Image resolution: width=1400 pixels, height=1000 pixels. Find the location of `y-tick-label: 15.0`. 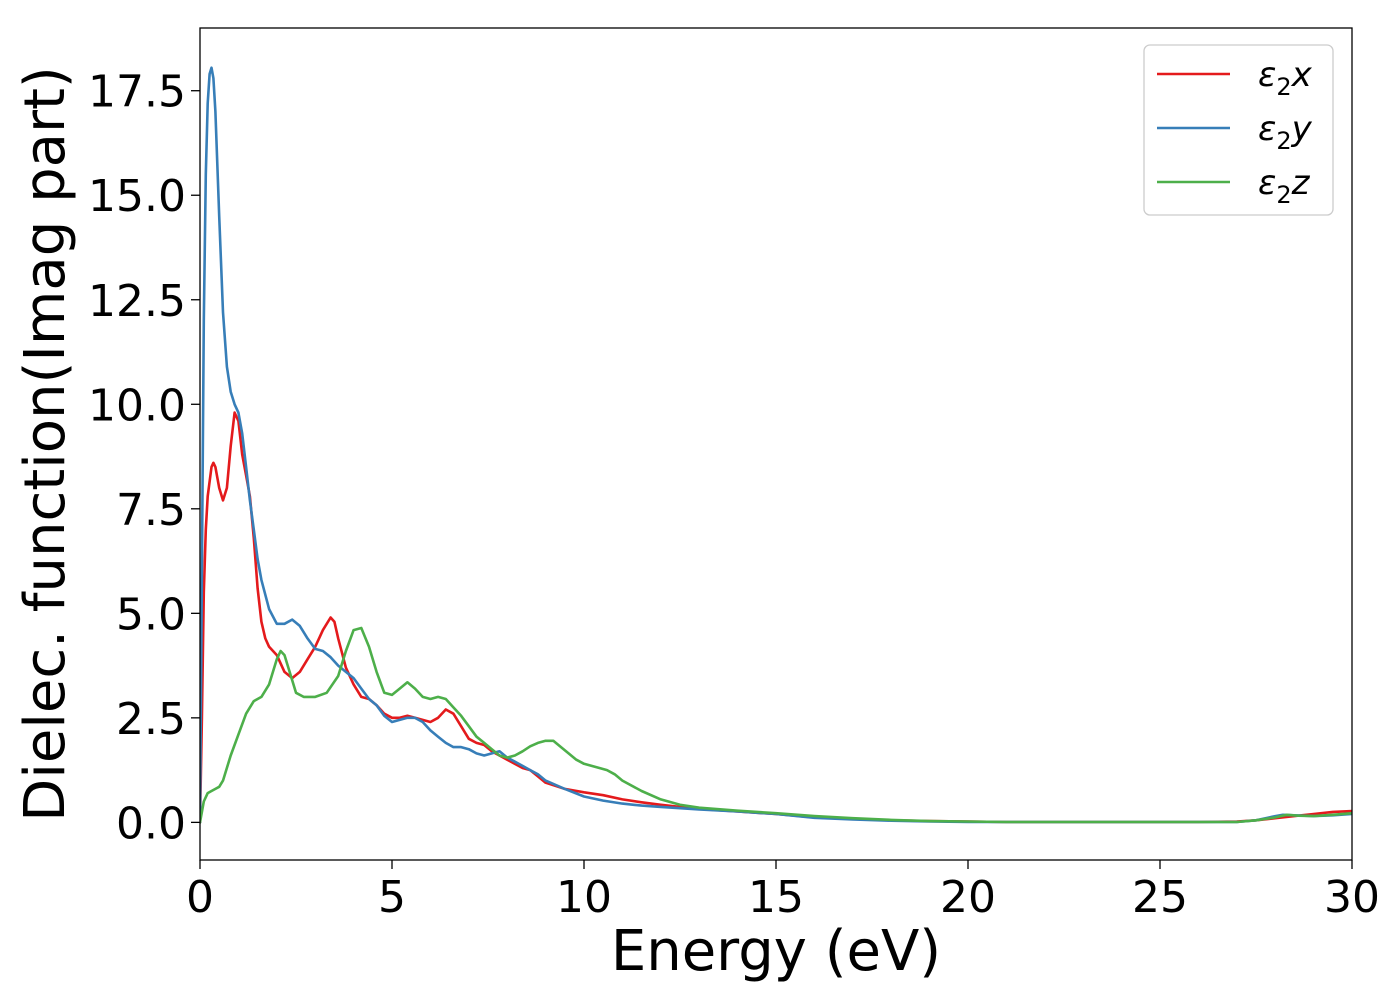

y-tick-label: 15.0 is located at coordinates (137, 196).